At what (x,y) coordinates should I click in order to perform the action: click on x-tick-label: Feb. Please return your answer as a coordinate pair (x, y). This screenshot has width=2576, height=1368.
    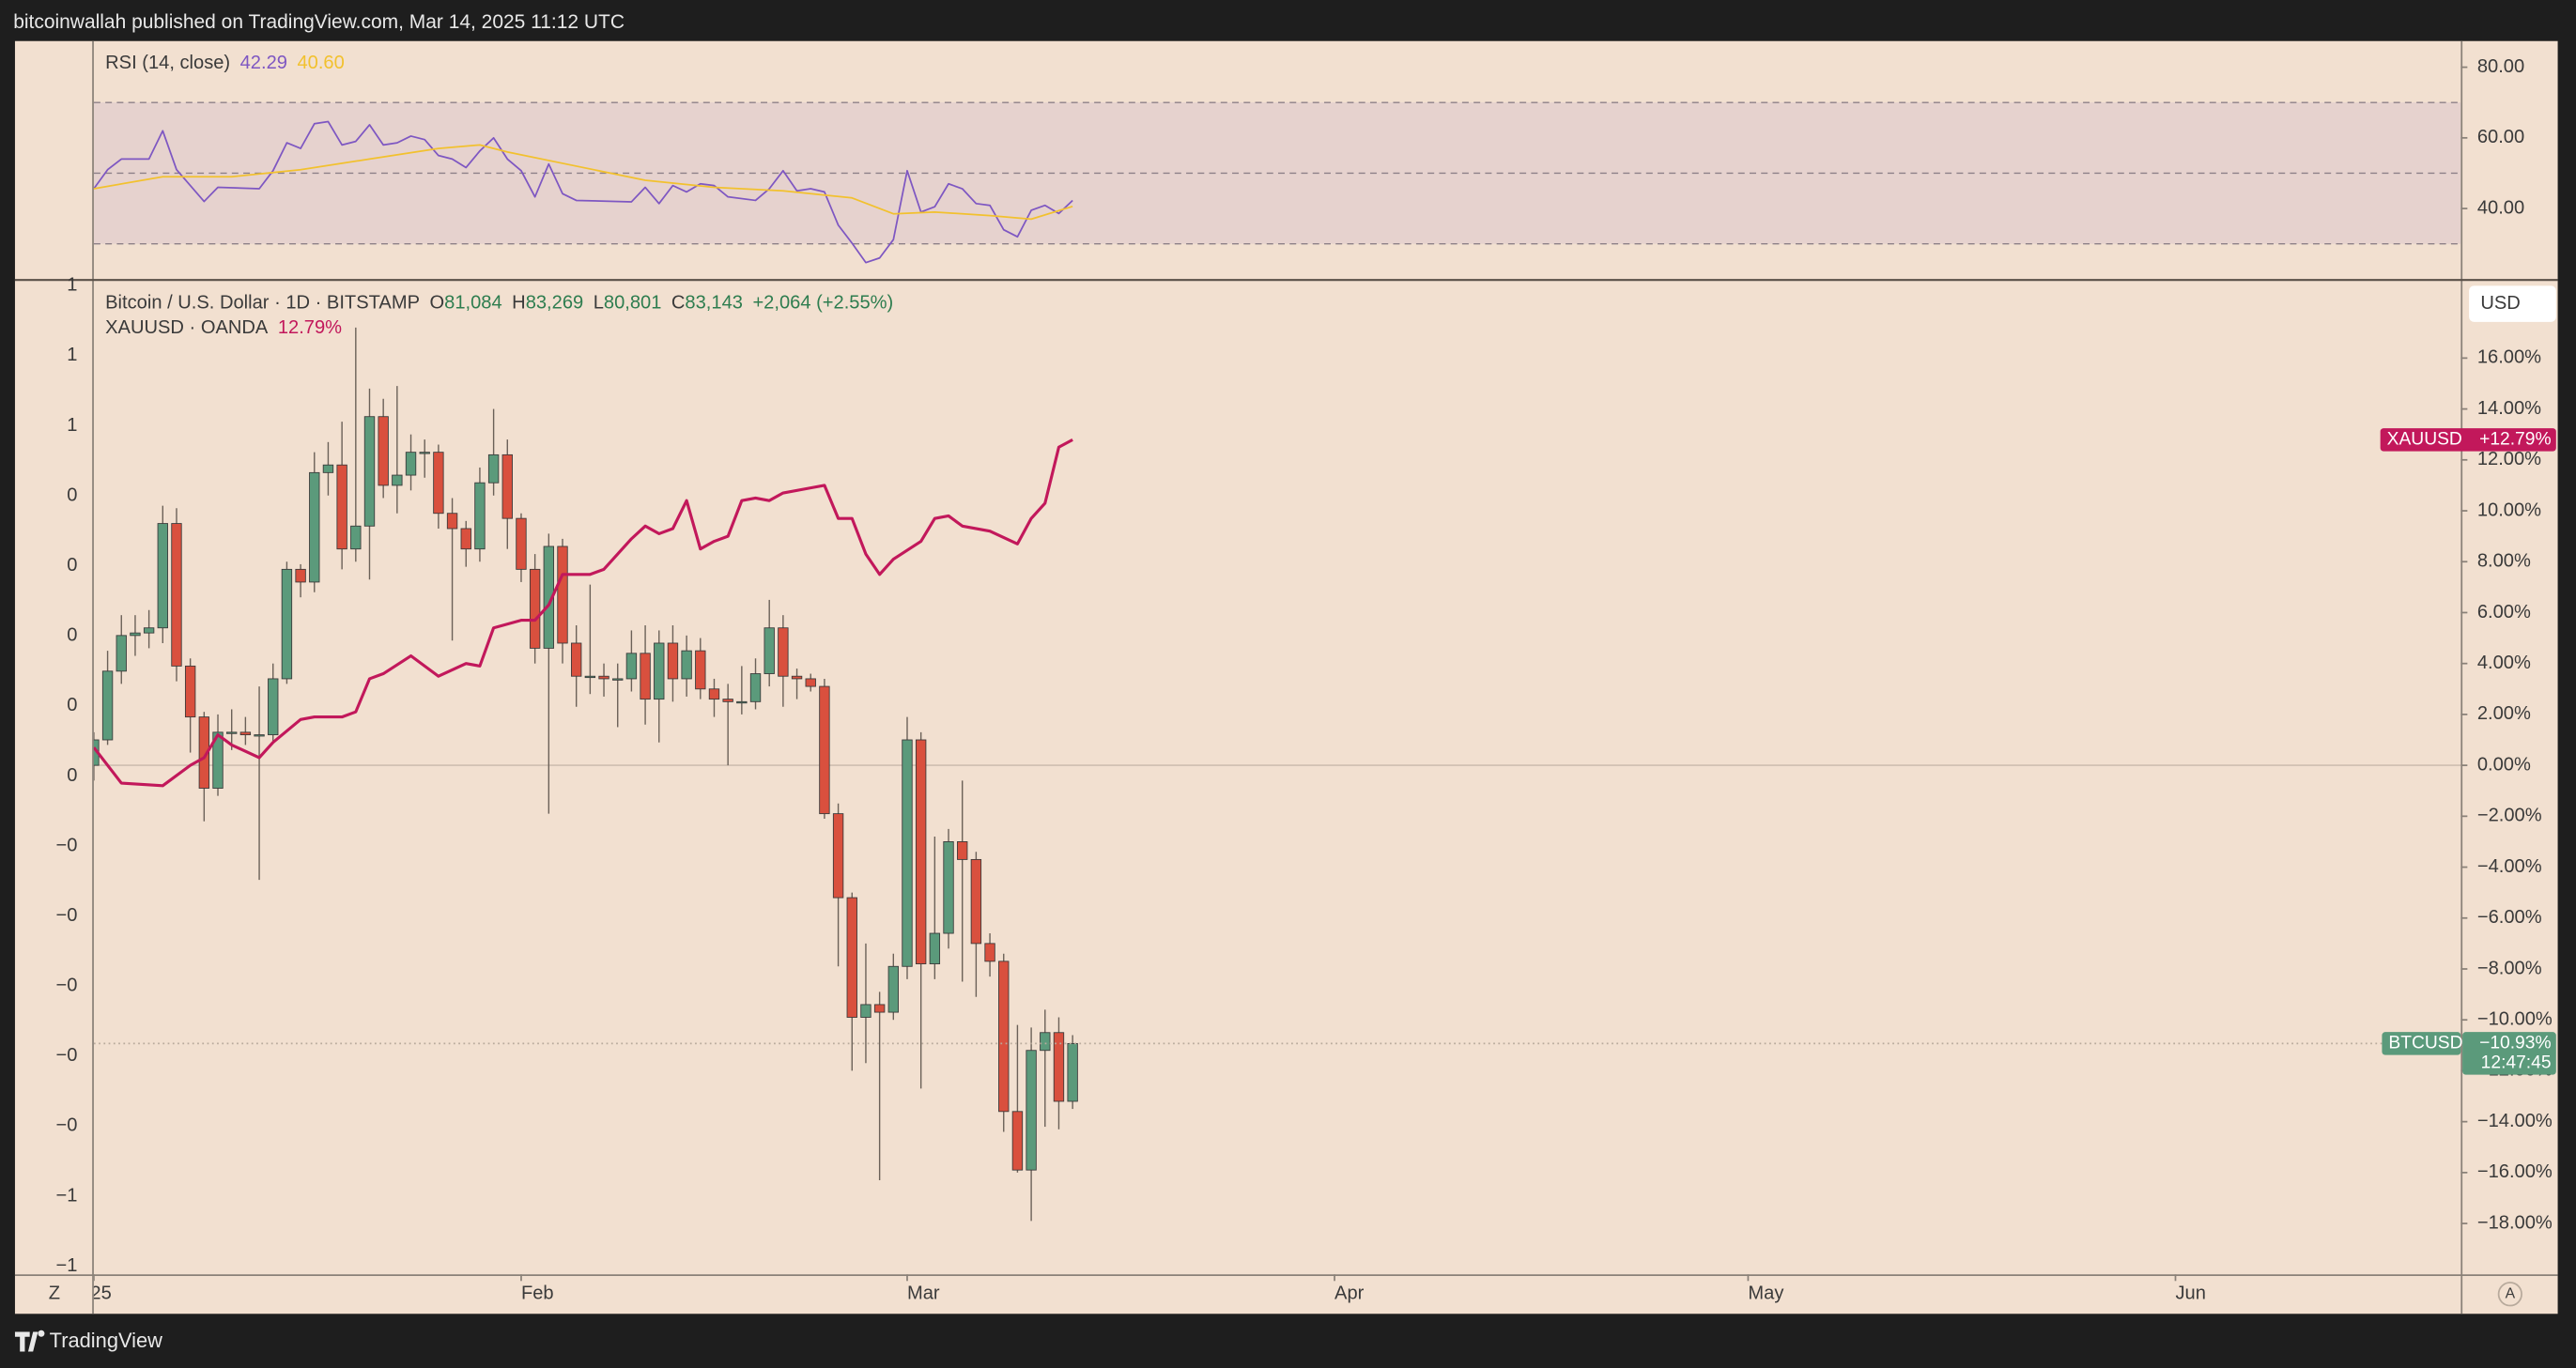
    Looking at the image, I should click on (537, 1293).